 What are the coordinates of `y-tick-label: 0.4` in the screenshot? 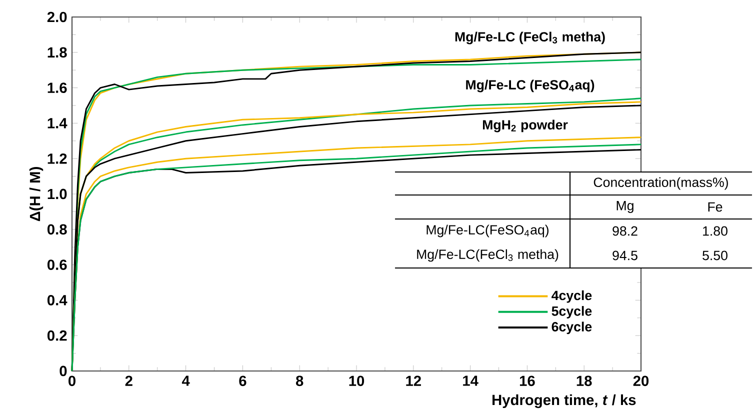 It's located at (57, 300).